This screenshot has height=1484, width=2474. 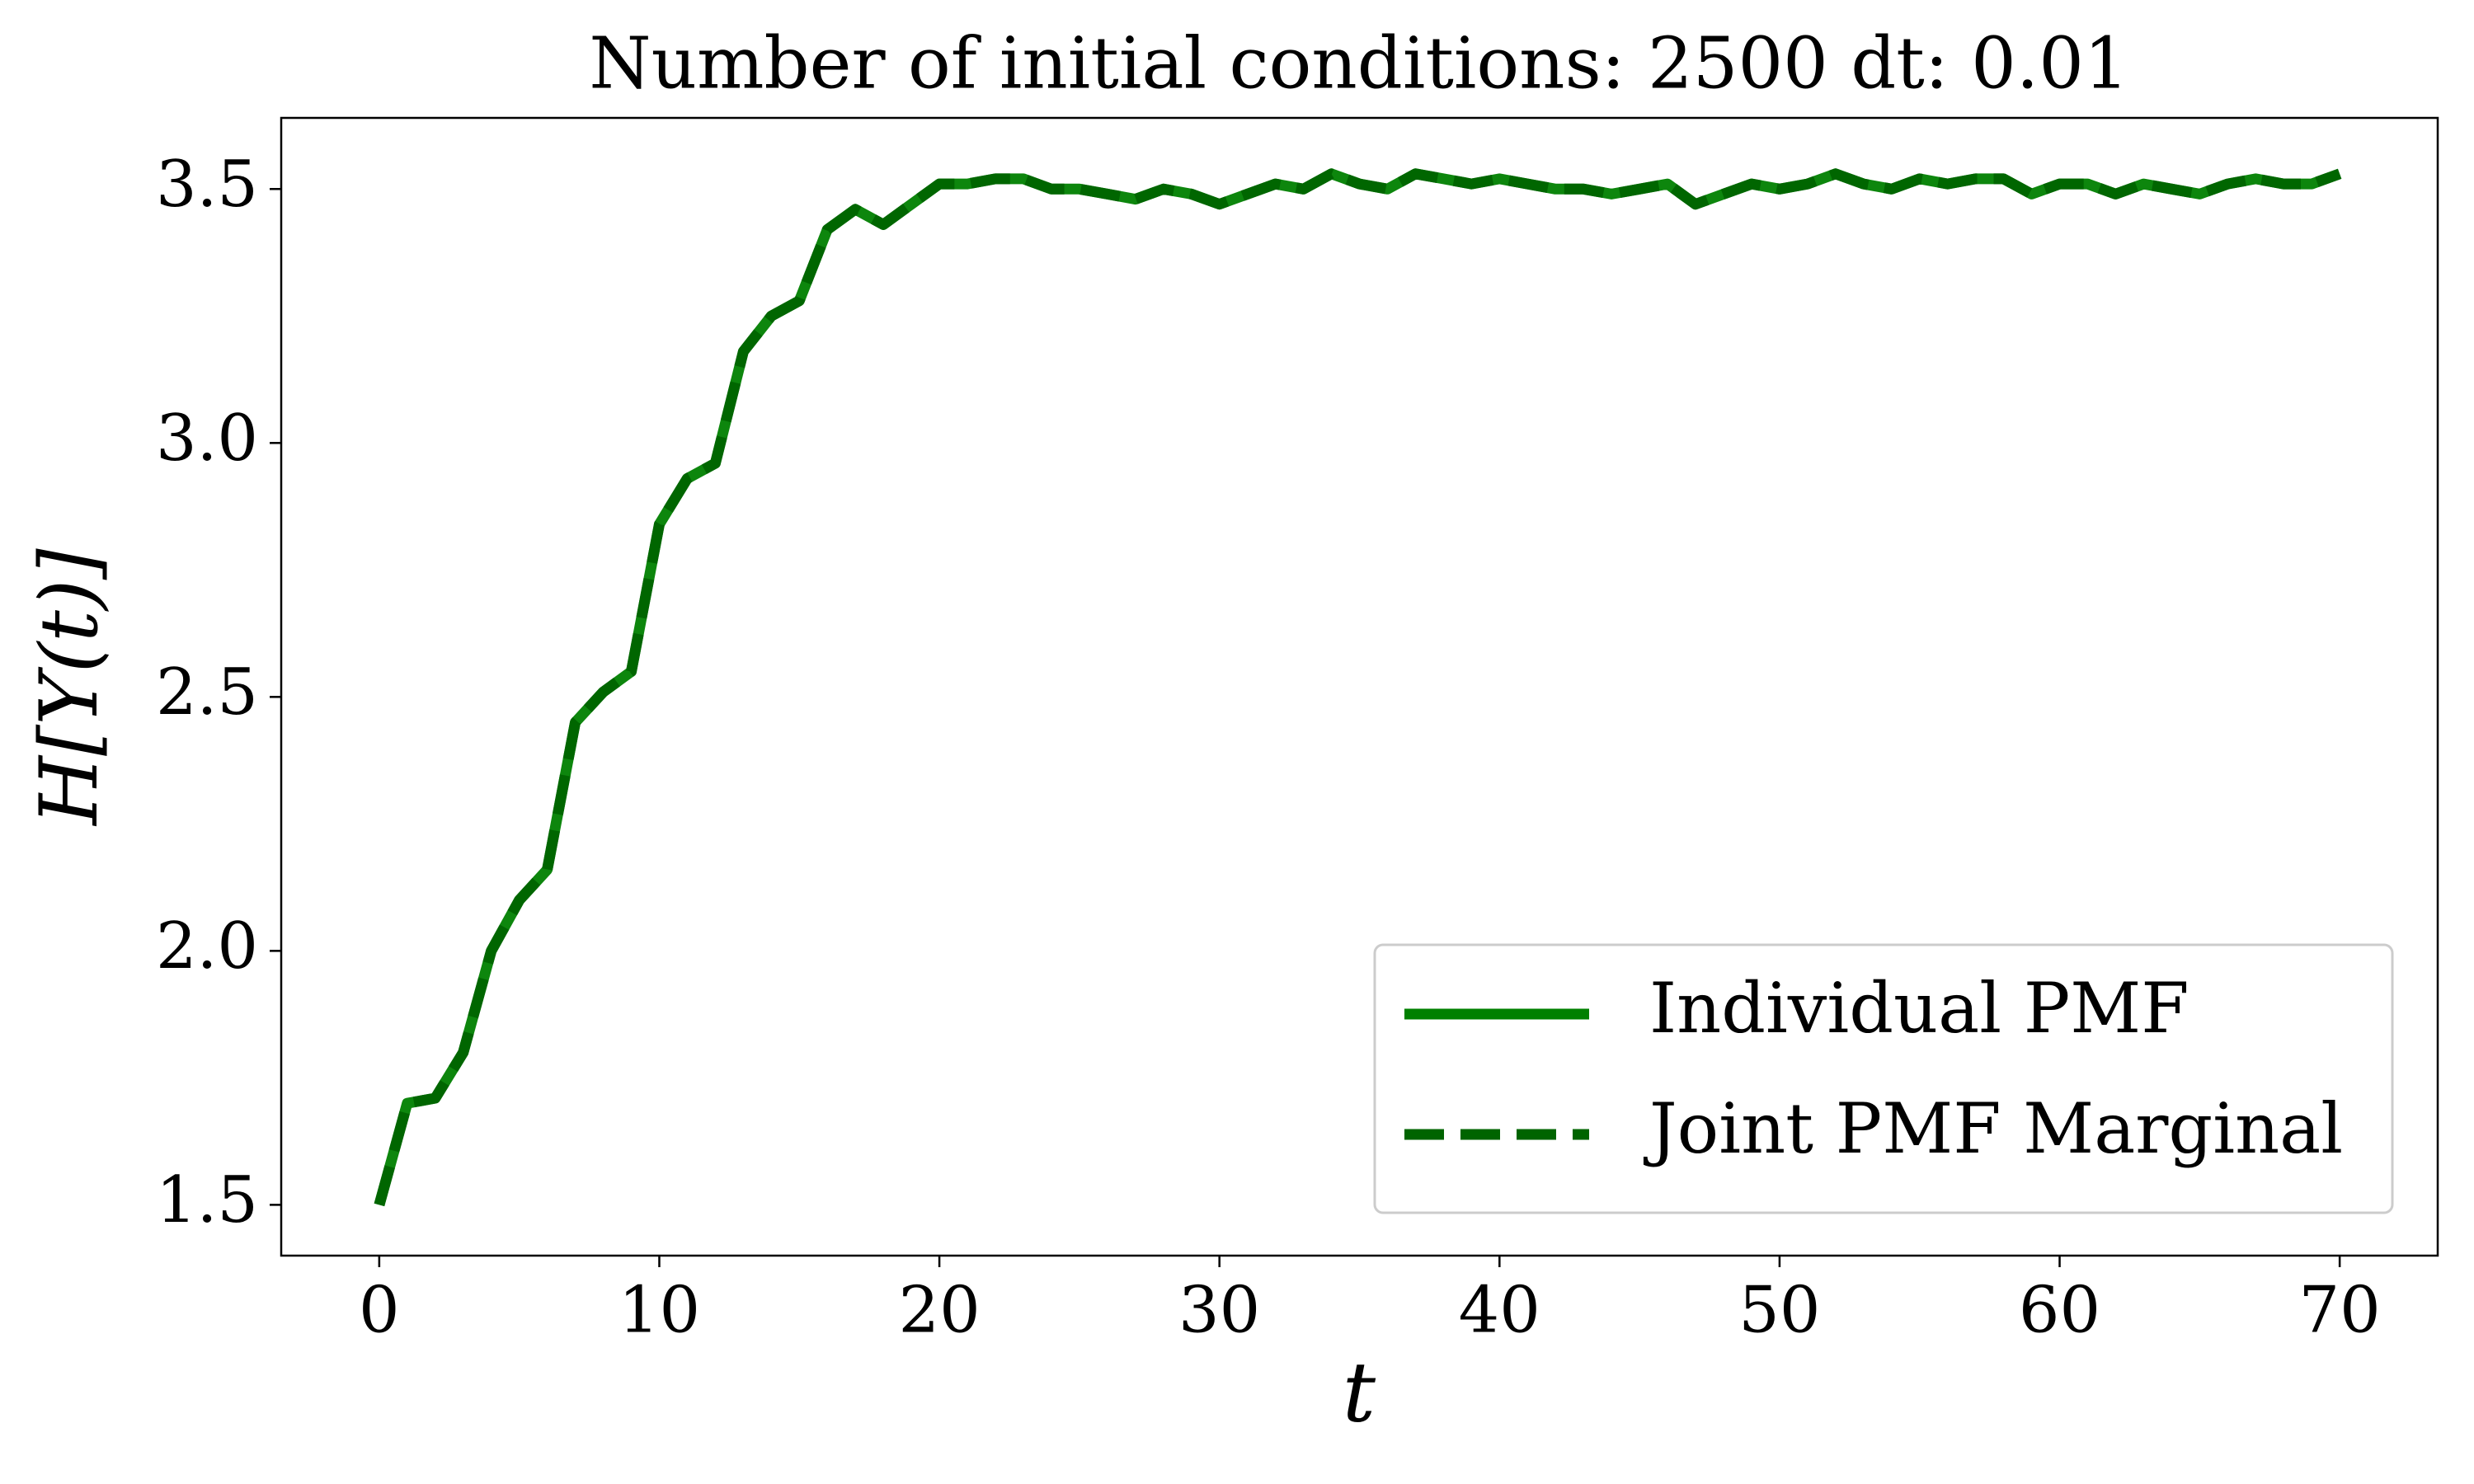 I want to click on y-tick-label: 2.5, so click(x=207, y=692).